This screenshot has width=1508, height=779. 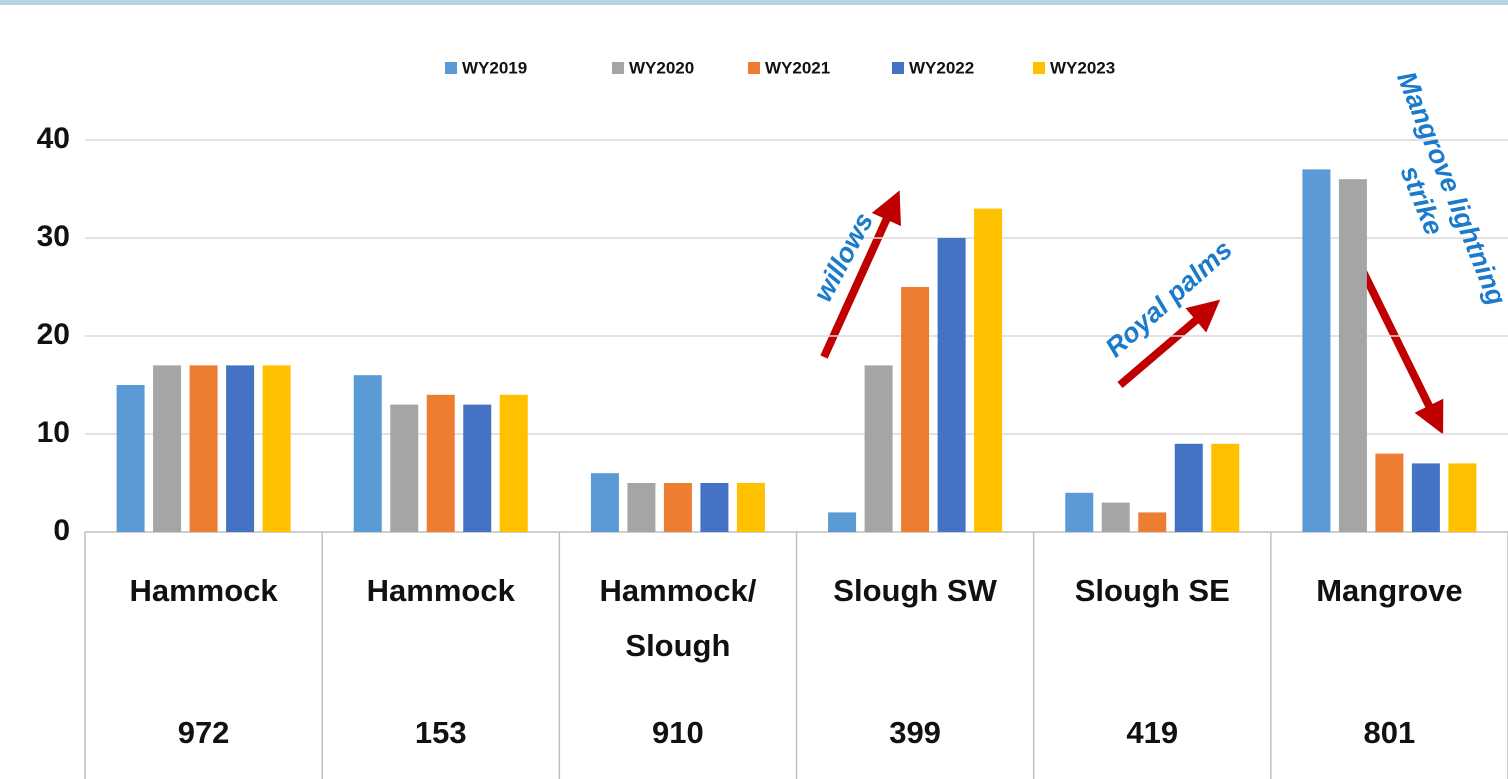 I want to click on site-label: 972, so click(x=204, y=732).